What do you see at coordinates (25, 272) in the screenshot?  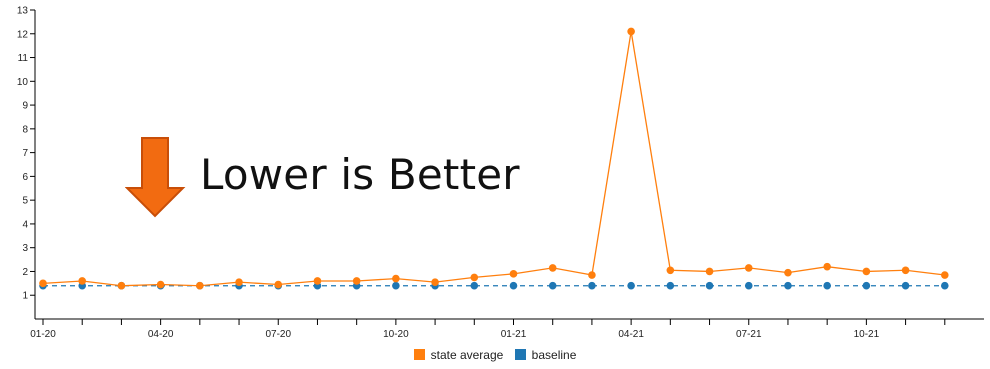 I see `y-tick-label: 2` at bounding box center [25, 272].